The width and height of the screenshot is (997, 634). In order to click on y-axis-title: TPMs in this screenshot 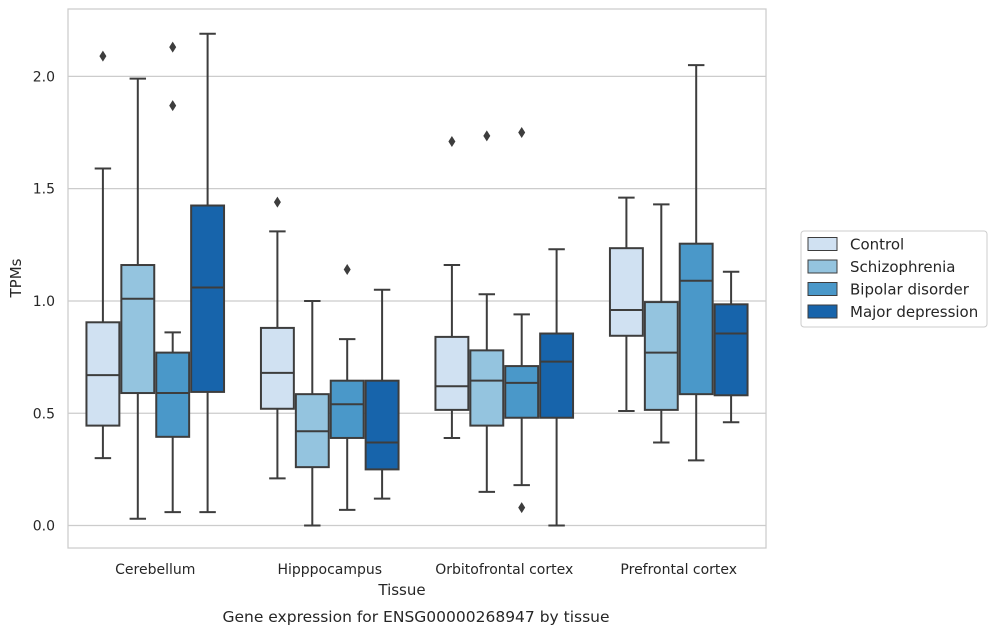, I will do `click(16, 278)`.